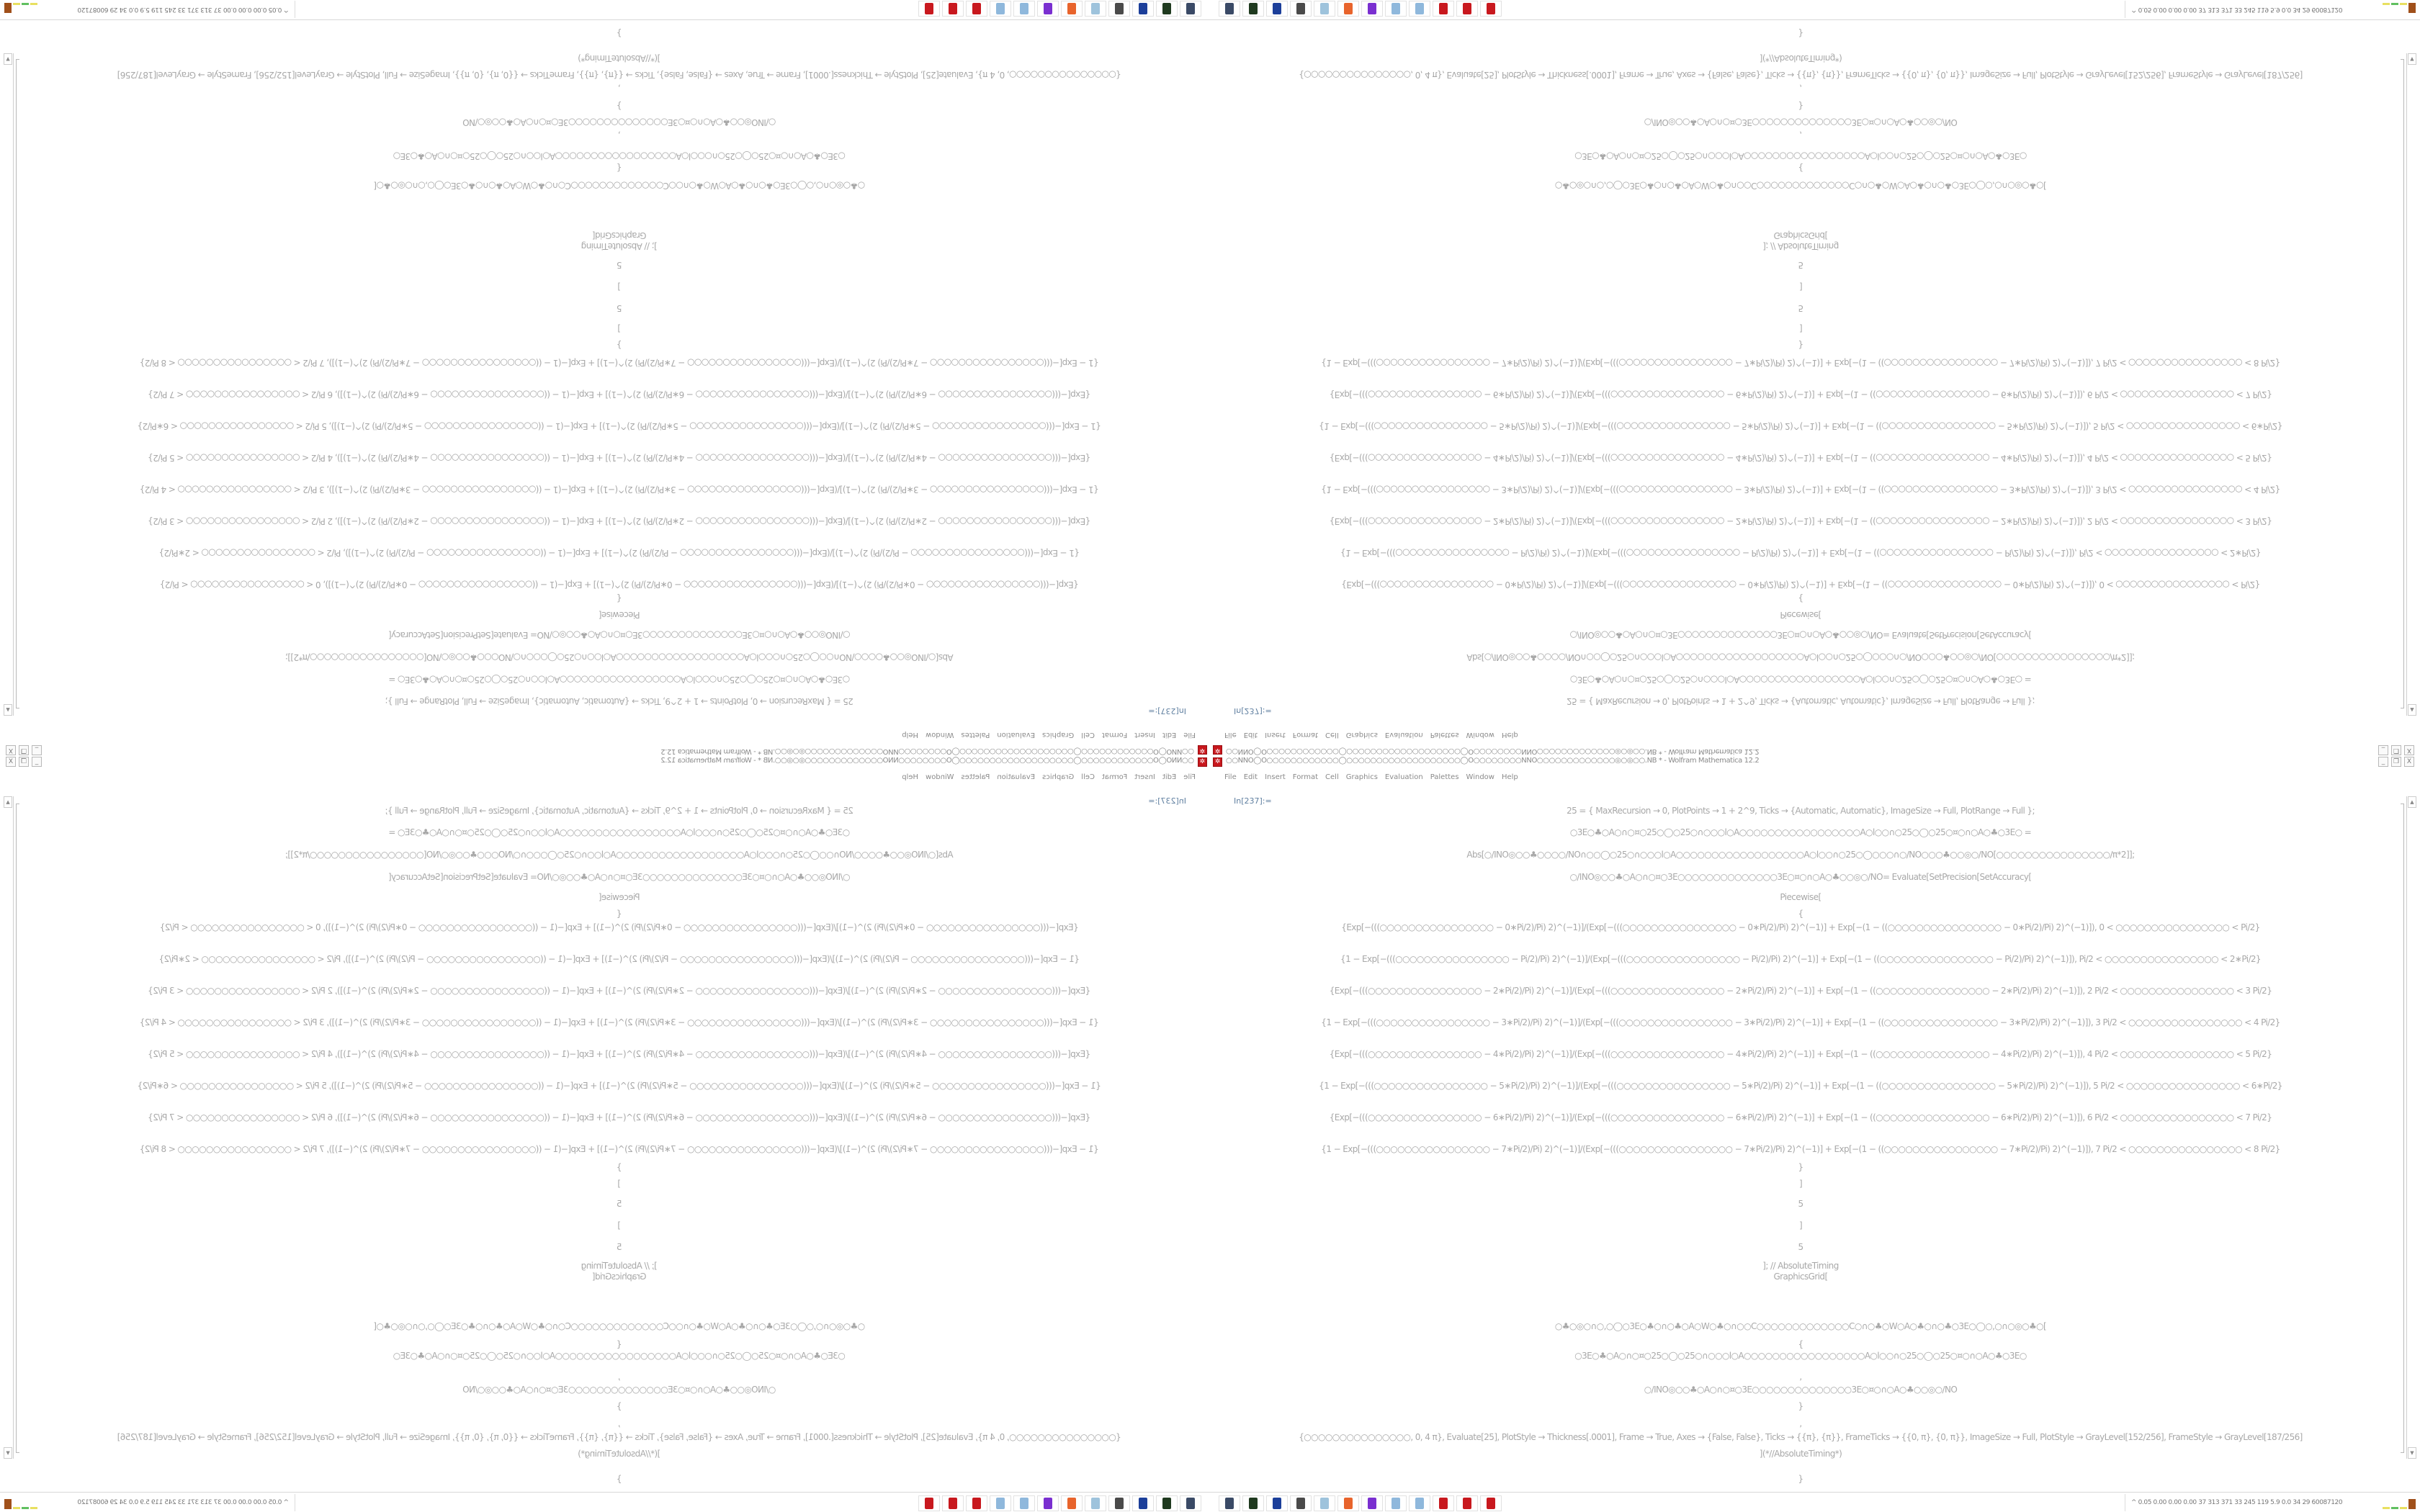 The image size is (2420, 1512). Describe the element at coordinates (1017, 777) in the screenshot. I see `menu-evaluation: Evaluation` at that location.